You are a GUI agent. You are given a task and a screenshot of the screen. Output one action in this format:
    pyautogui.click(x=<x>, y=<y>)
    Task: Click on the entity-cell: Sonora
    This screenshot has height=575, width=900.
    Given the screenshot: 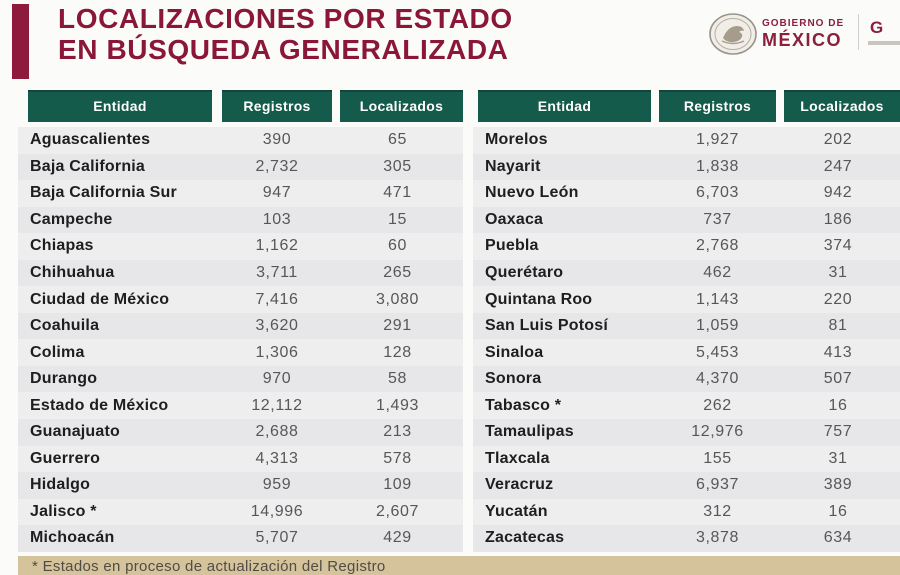 What is the action you would take?
    pyautogui.click(x=513, y=379)
    